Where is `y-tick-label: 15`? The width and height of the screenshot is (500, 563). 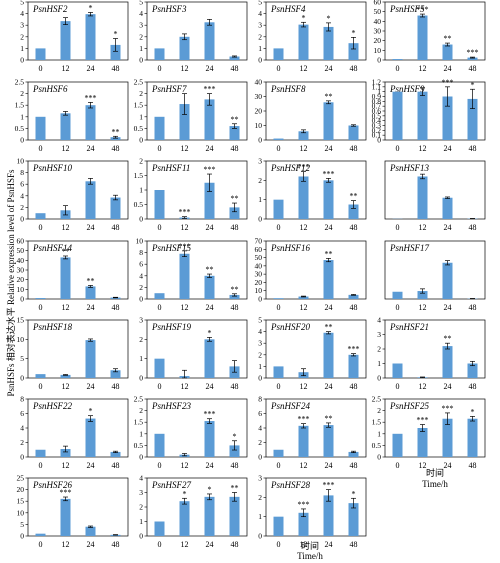 y-tick-label: 15 is located at coordinates (21, 501).